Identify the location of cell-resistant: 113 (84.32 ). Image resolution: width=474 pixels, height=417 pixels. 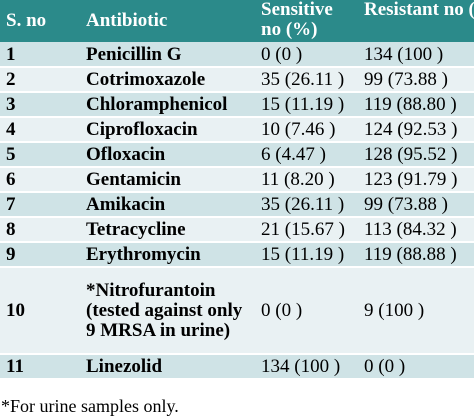
(416, 230).